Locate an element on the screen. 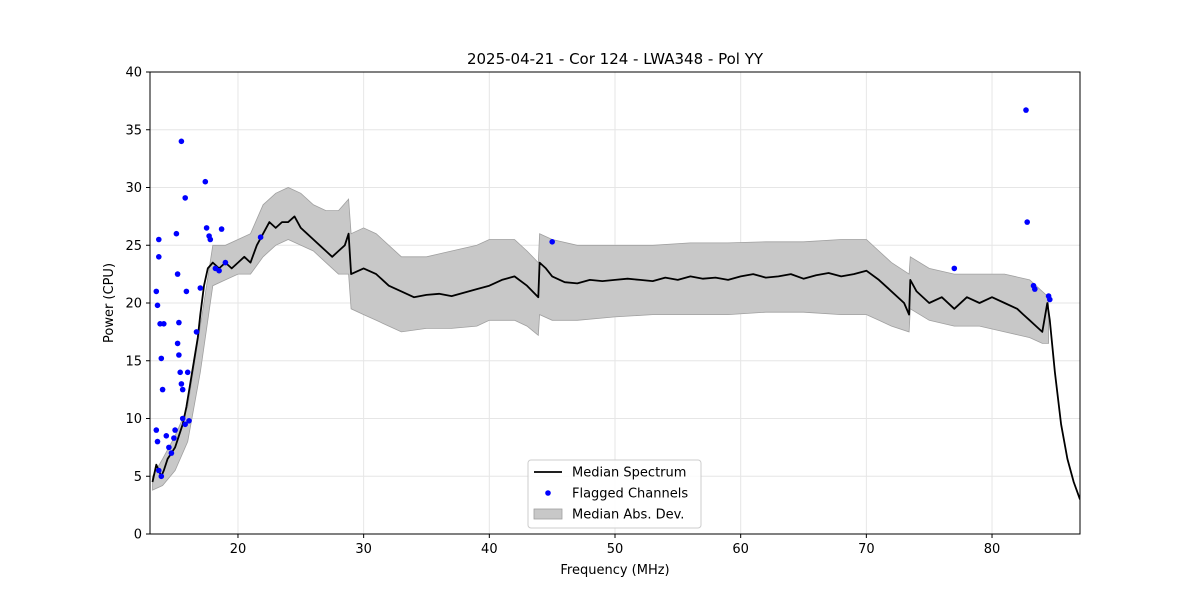  legend-flagged-swatch is located at coordinates (548, 493).